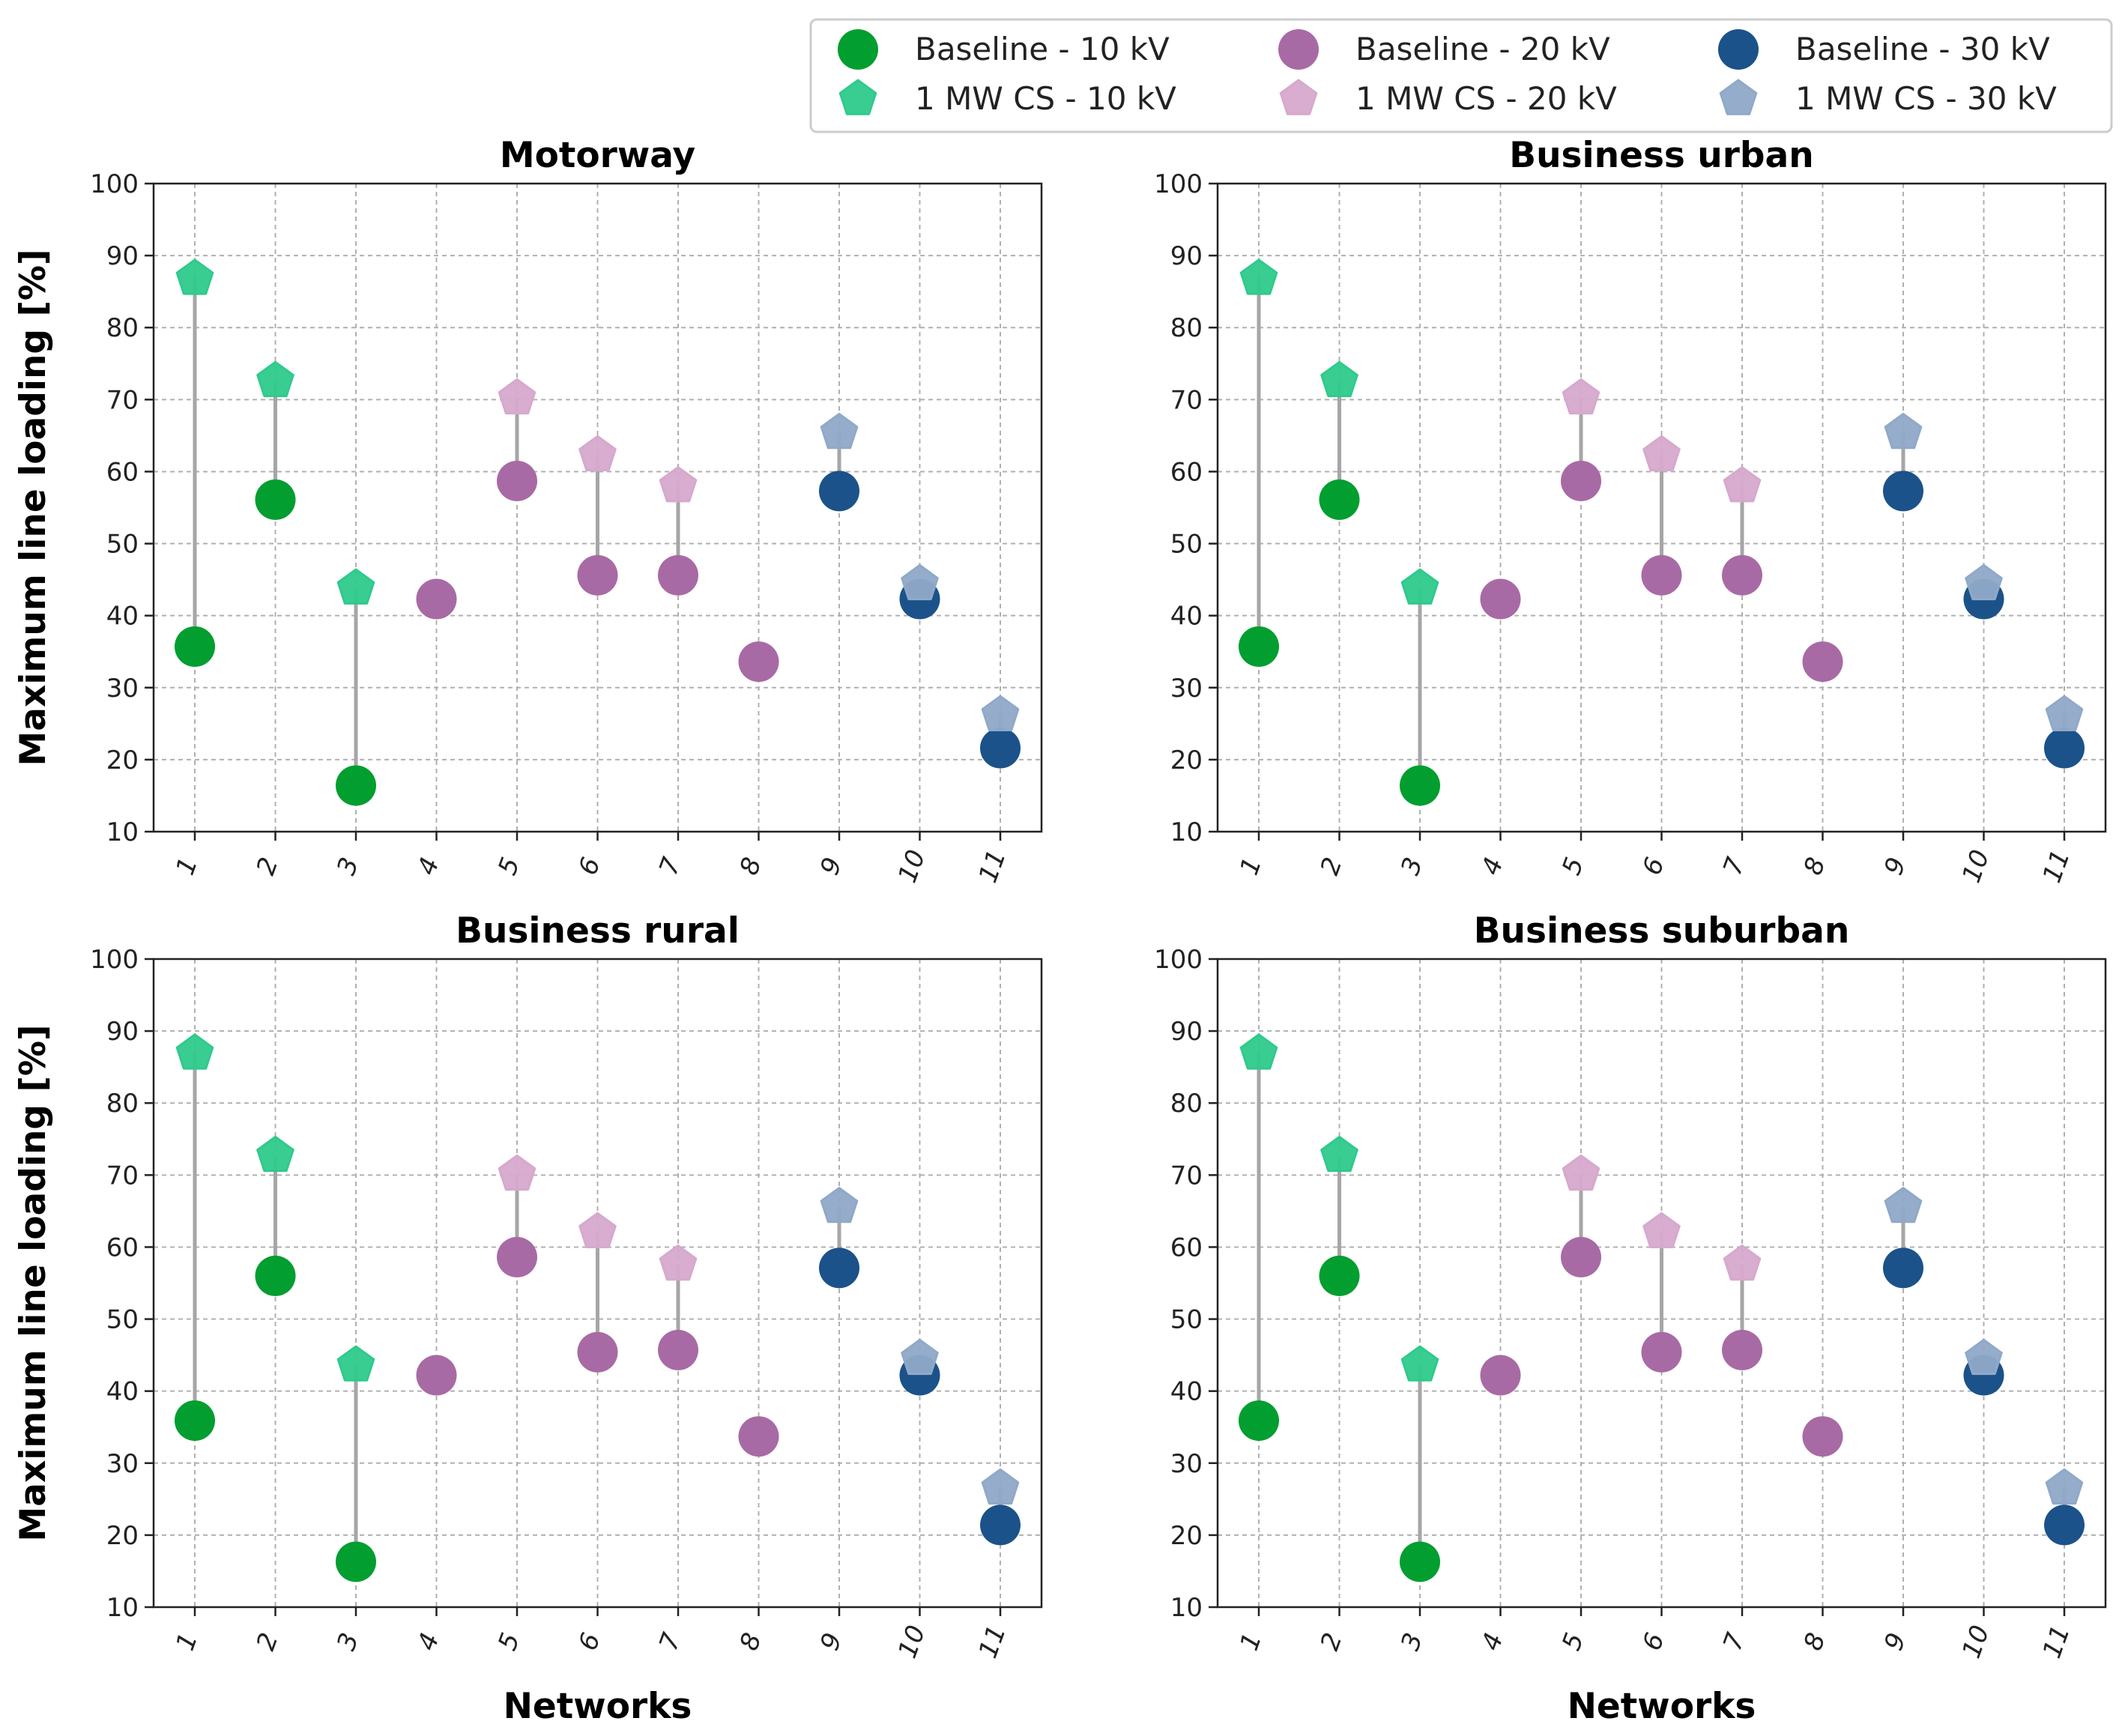 Image resolution: width=2128 pixels, height=1736 pixels. Describe the element at coordinates (1004, 49) in the screenshot. I see `legend-entry-baseline-10-kv: Baseline - 10 kV` at that location.